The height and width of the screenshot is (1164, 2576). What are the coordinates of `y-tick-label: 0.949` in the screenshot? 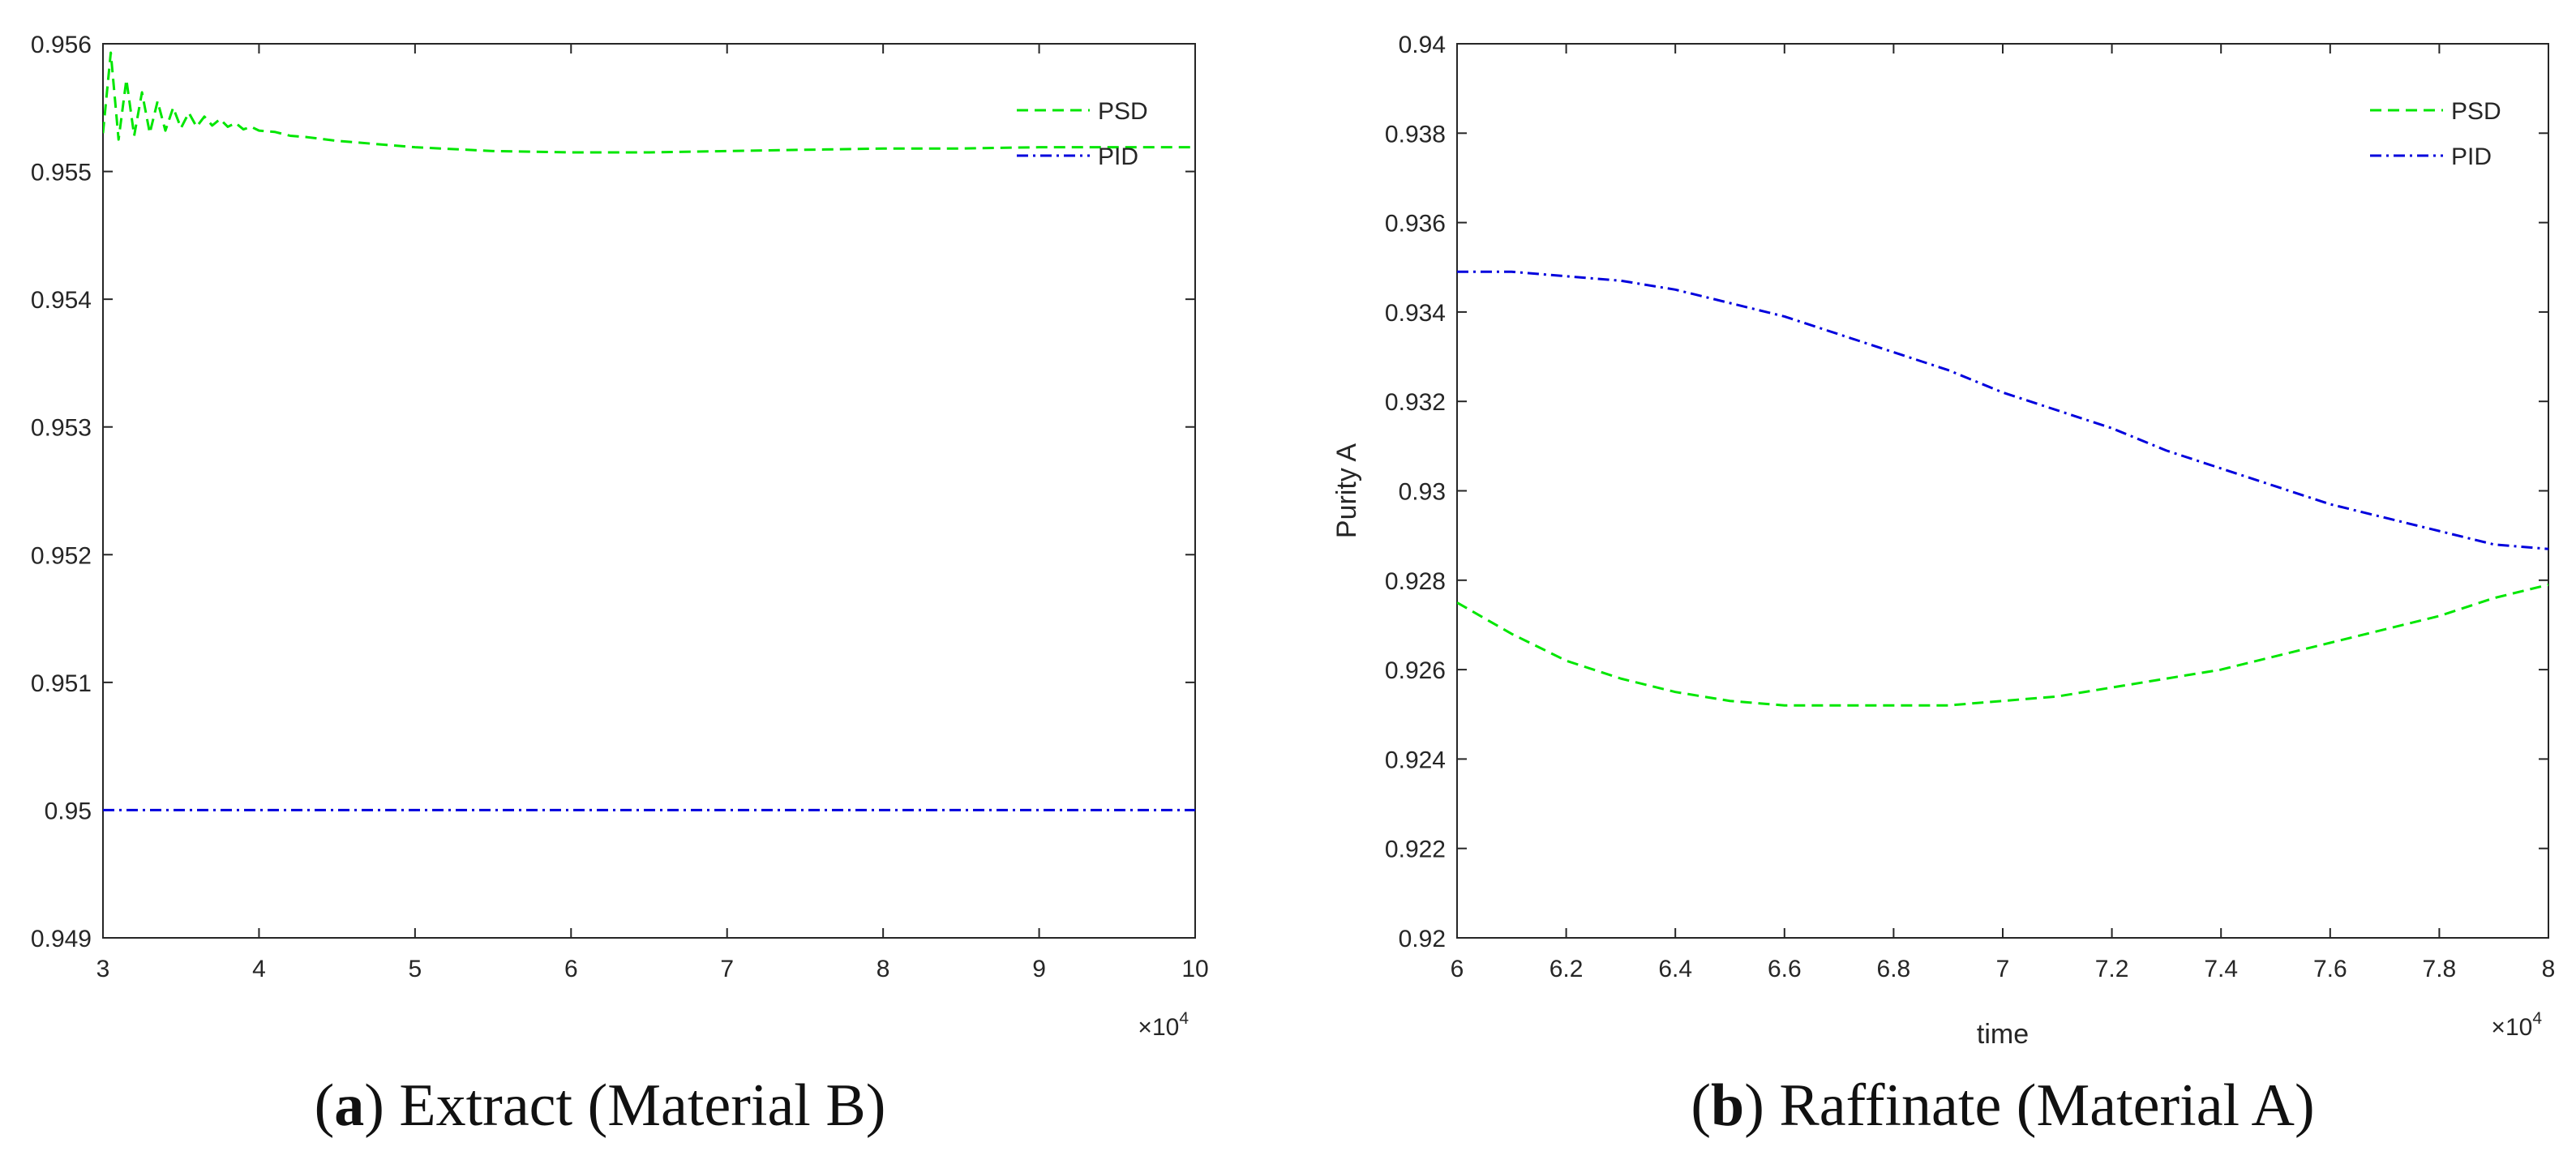 It's located at (61, 939).